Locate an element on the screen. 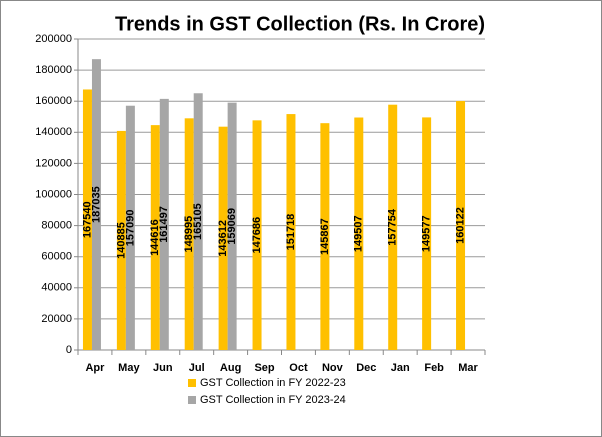  x-tick-label: Jun is located at coordinates (163, 368).